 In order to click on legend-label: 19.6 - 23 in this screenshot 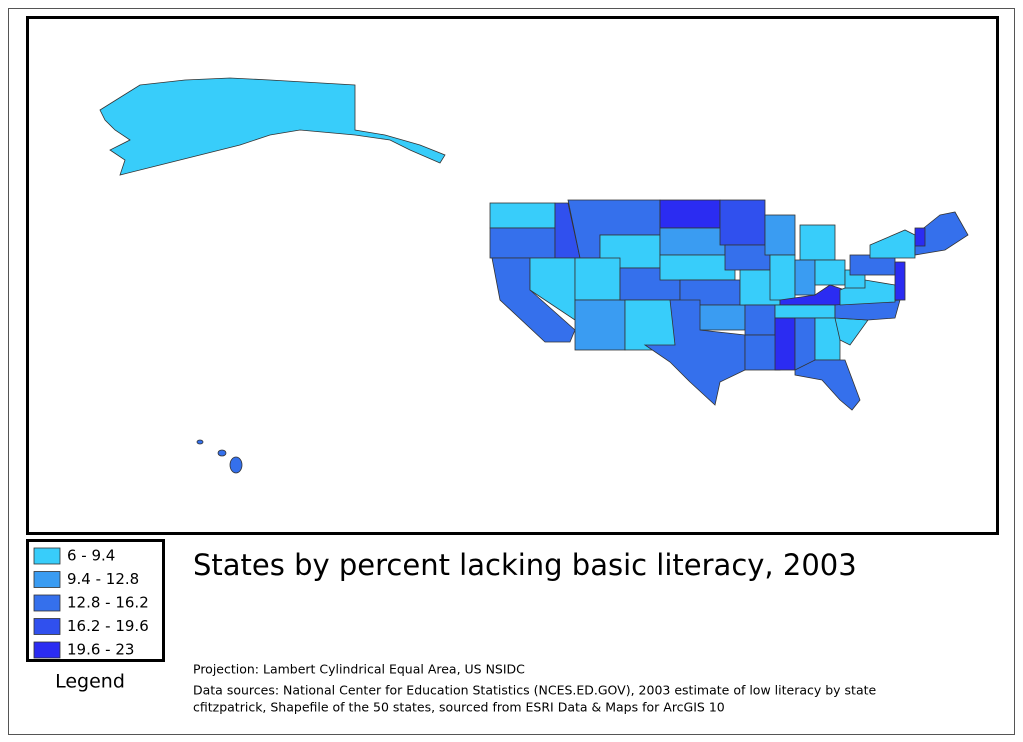, I will do `click(100, 650)`.